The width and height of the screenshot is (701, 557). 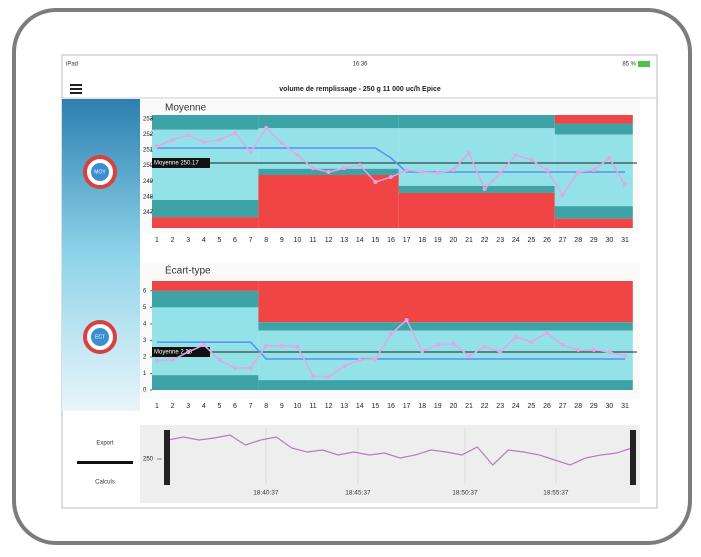 What do you see at coordinates (204, 240) in the screenshot?
I see `x-tick-label: 4` at bounding box center [204, 240].